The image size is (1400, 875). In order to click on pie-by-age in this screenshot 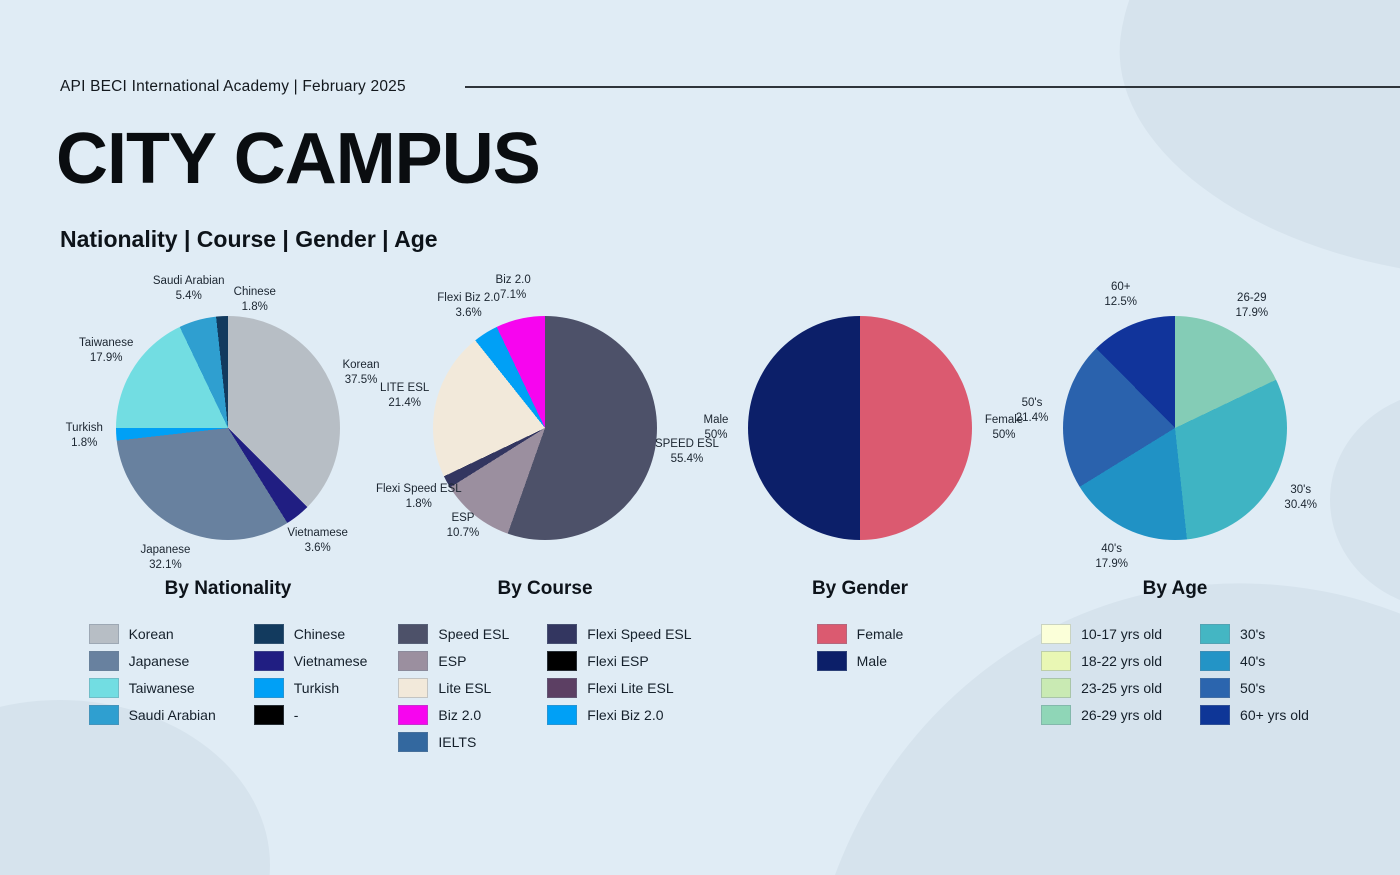, I will do `click(1175, 428)`.